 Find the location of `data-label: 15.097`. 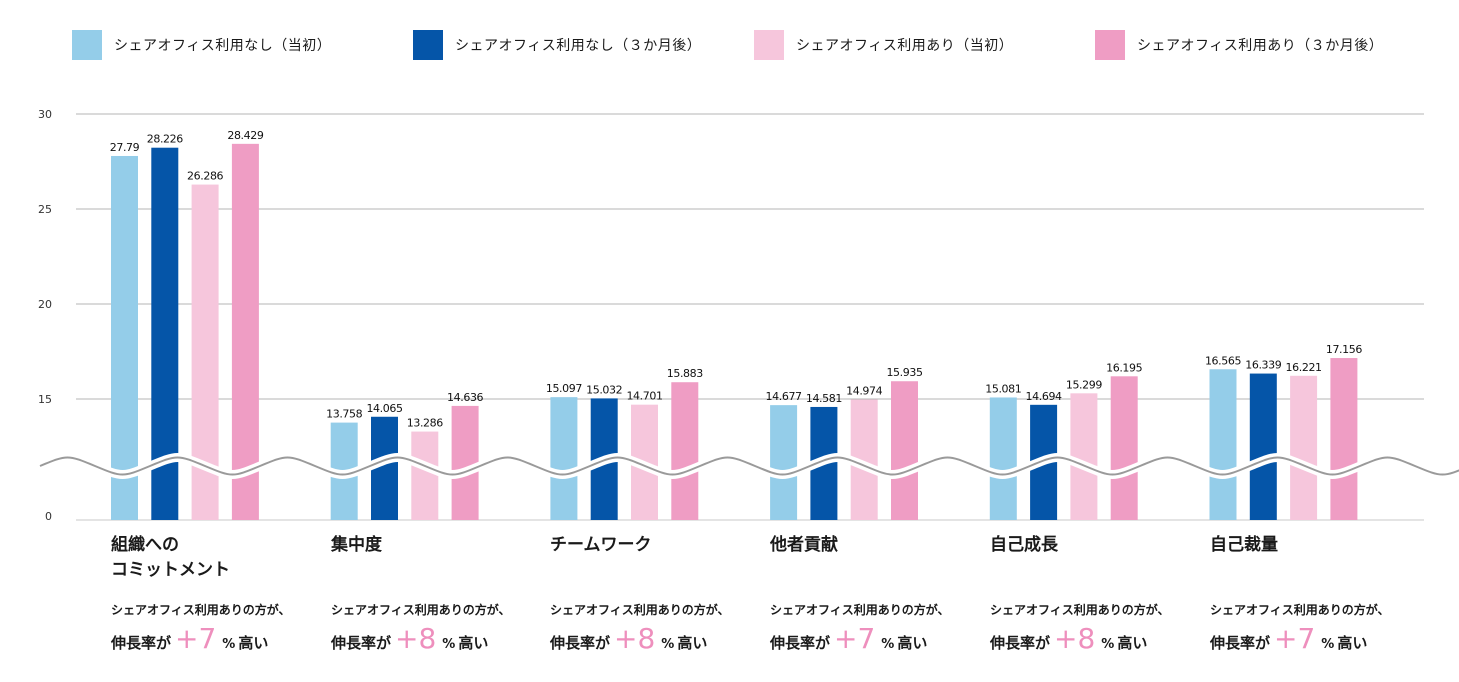

data-label: 15.097 is located at coordinates (564, 388).